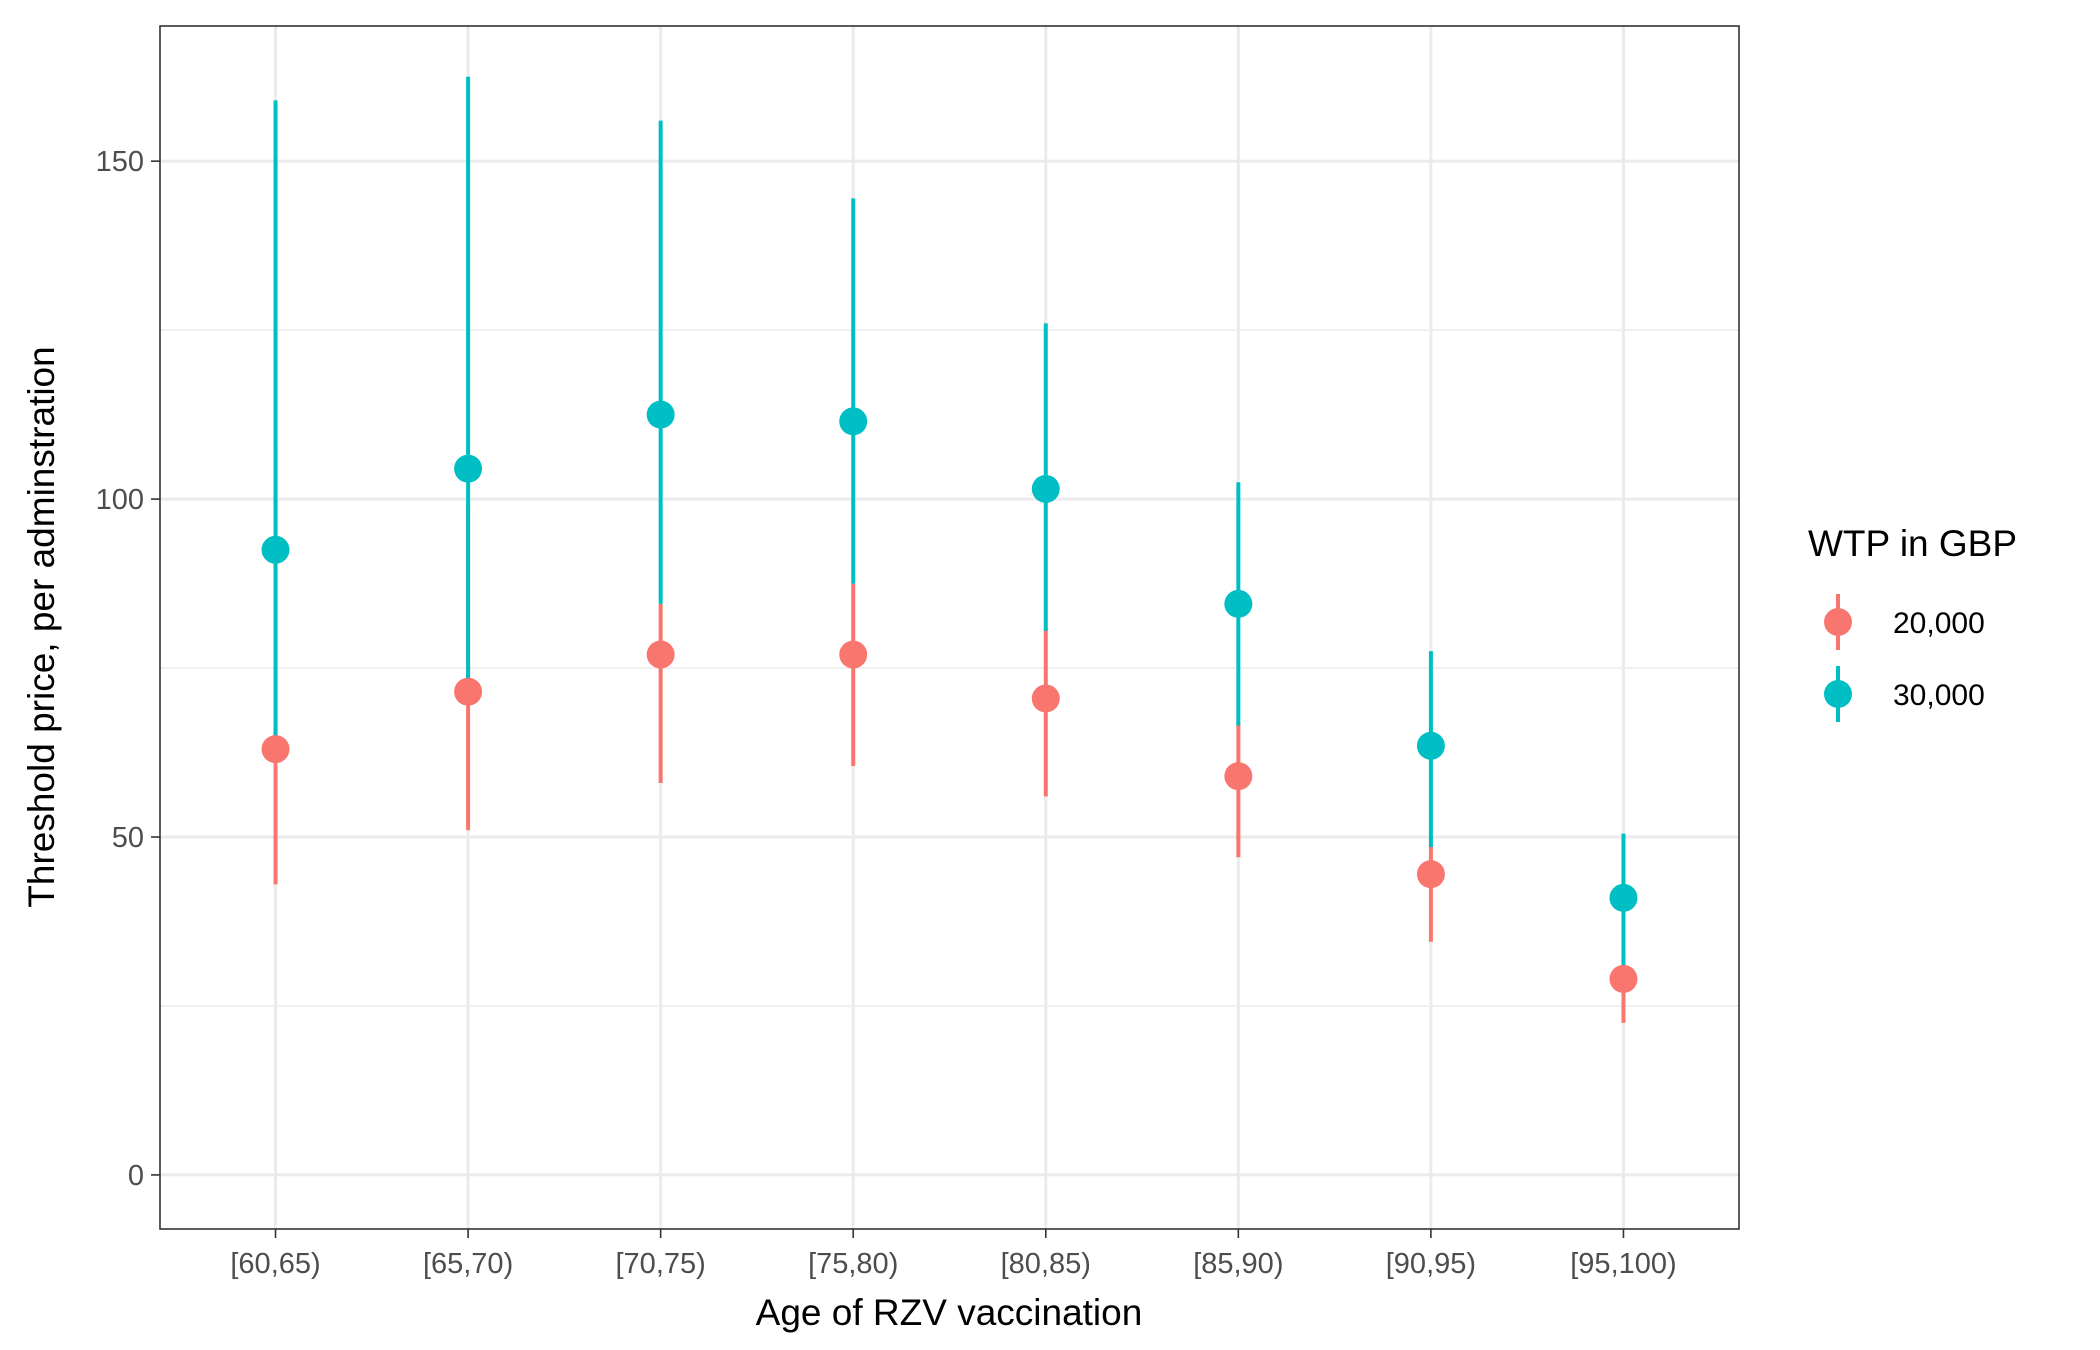 Image resolution: width=2100 pixels, height=1350 pixels. I want to click on legend: WTP in GBP 20,000 30,000, so click(1912, 622).